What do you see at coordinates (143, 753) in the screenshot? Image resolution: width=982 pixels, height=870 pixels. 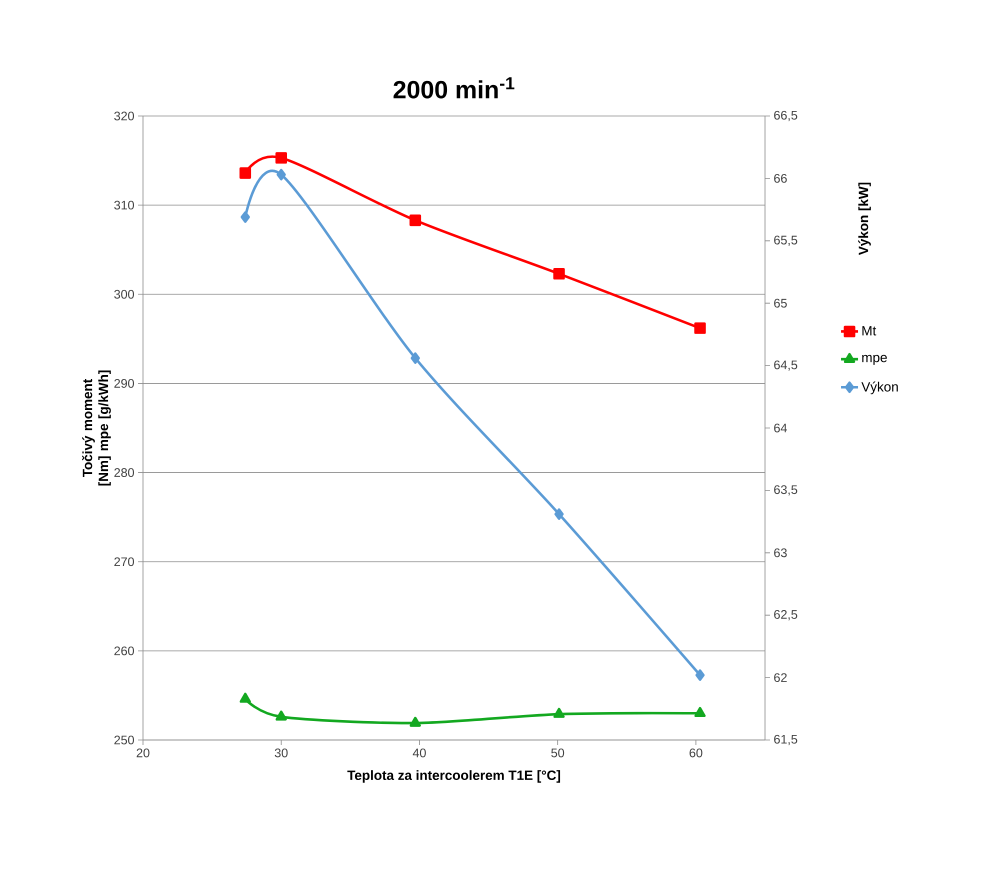 I see `x-tick-label: 20` at bounding box center [143, 753].